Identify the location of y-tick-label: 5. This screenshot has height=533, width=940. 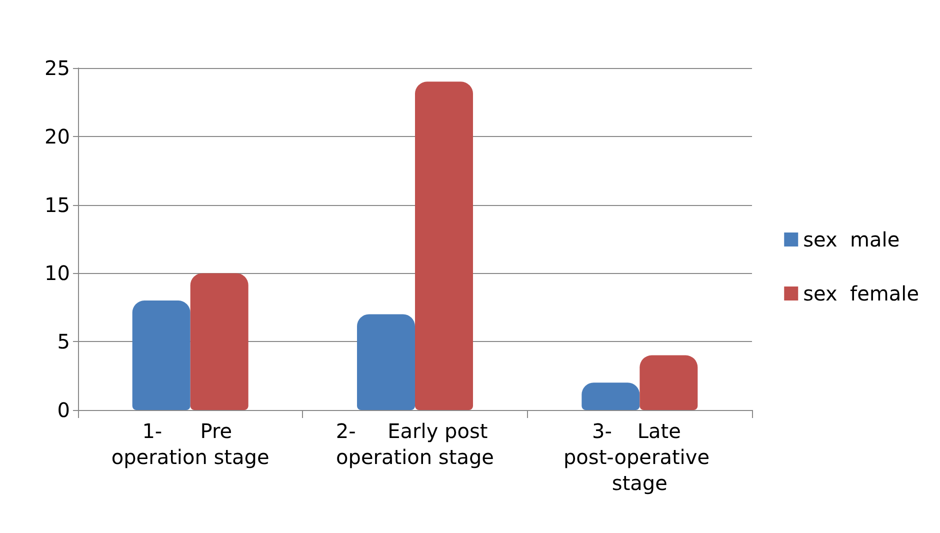
(63, 342).